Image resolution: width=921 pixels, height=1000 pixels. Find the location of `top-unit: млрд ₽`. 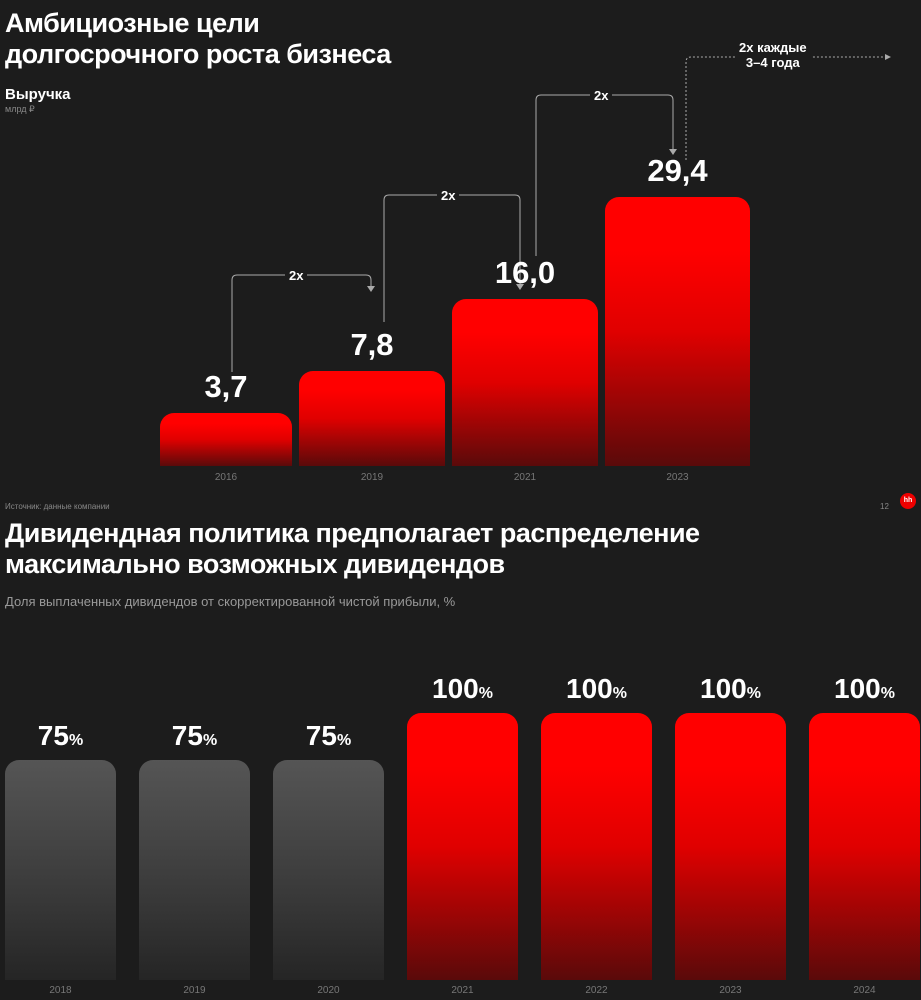

top-unit: млрд ₽ is located at coordinates (20, 109).